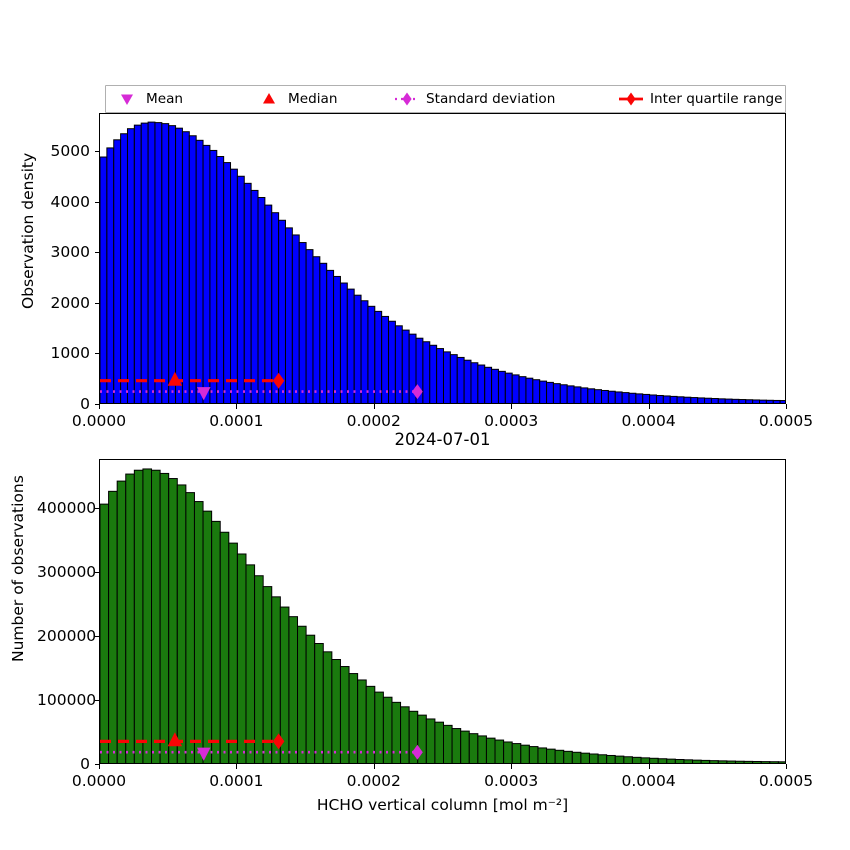  Describe the element at coordinates (442, 805) in the screenshot. I see `xlabel-number-of-observations: HCHO vertical column [mol m⁻²]` at that location.